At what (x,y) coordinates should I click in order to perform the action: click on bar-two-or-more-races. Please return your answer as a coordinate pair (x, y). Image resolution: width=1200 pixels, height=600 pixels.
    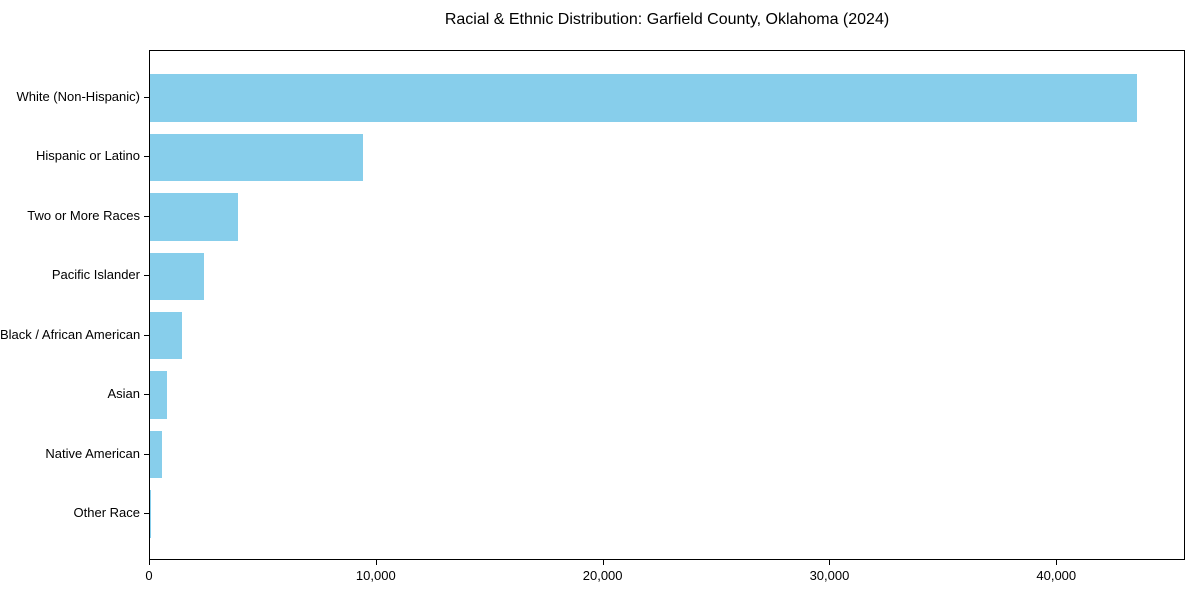
    Looking at the image, I should click on (194, 217).